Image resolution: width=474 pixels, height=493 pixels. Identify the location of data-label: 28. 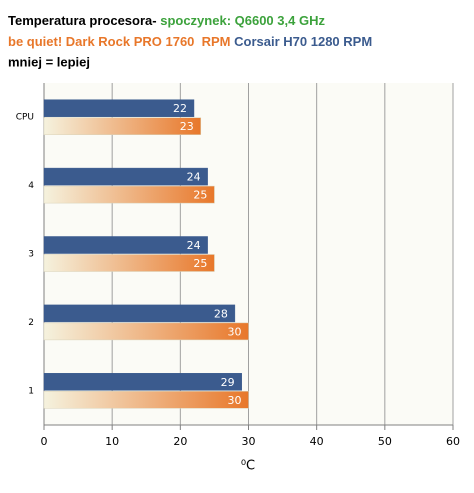
(221, 313).